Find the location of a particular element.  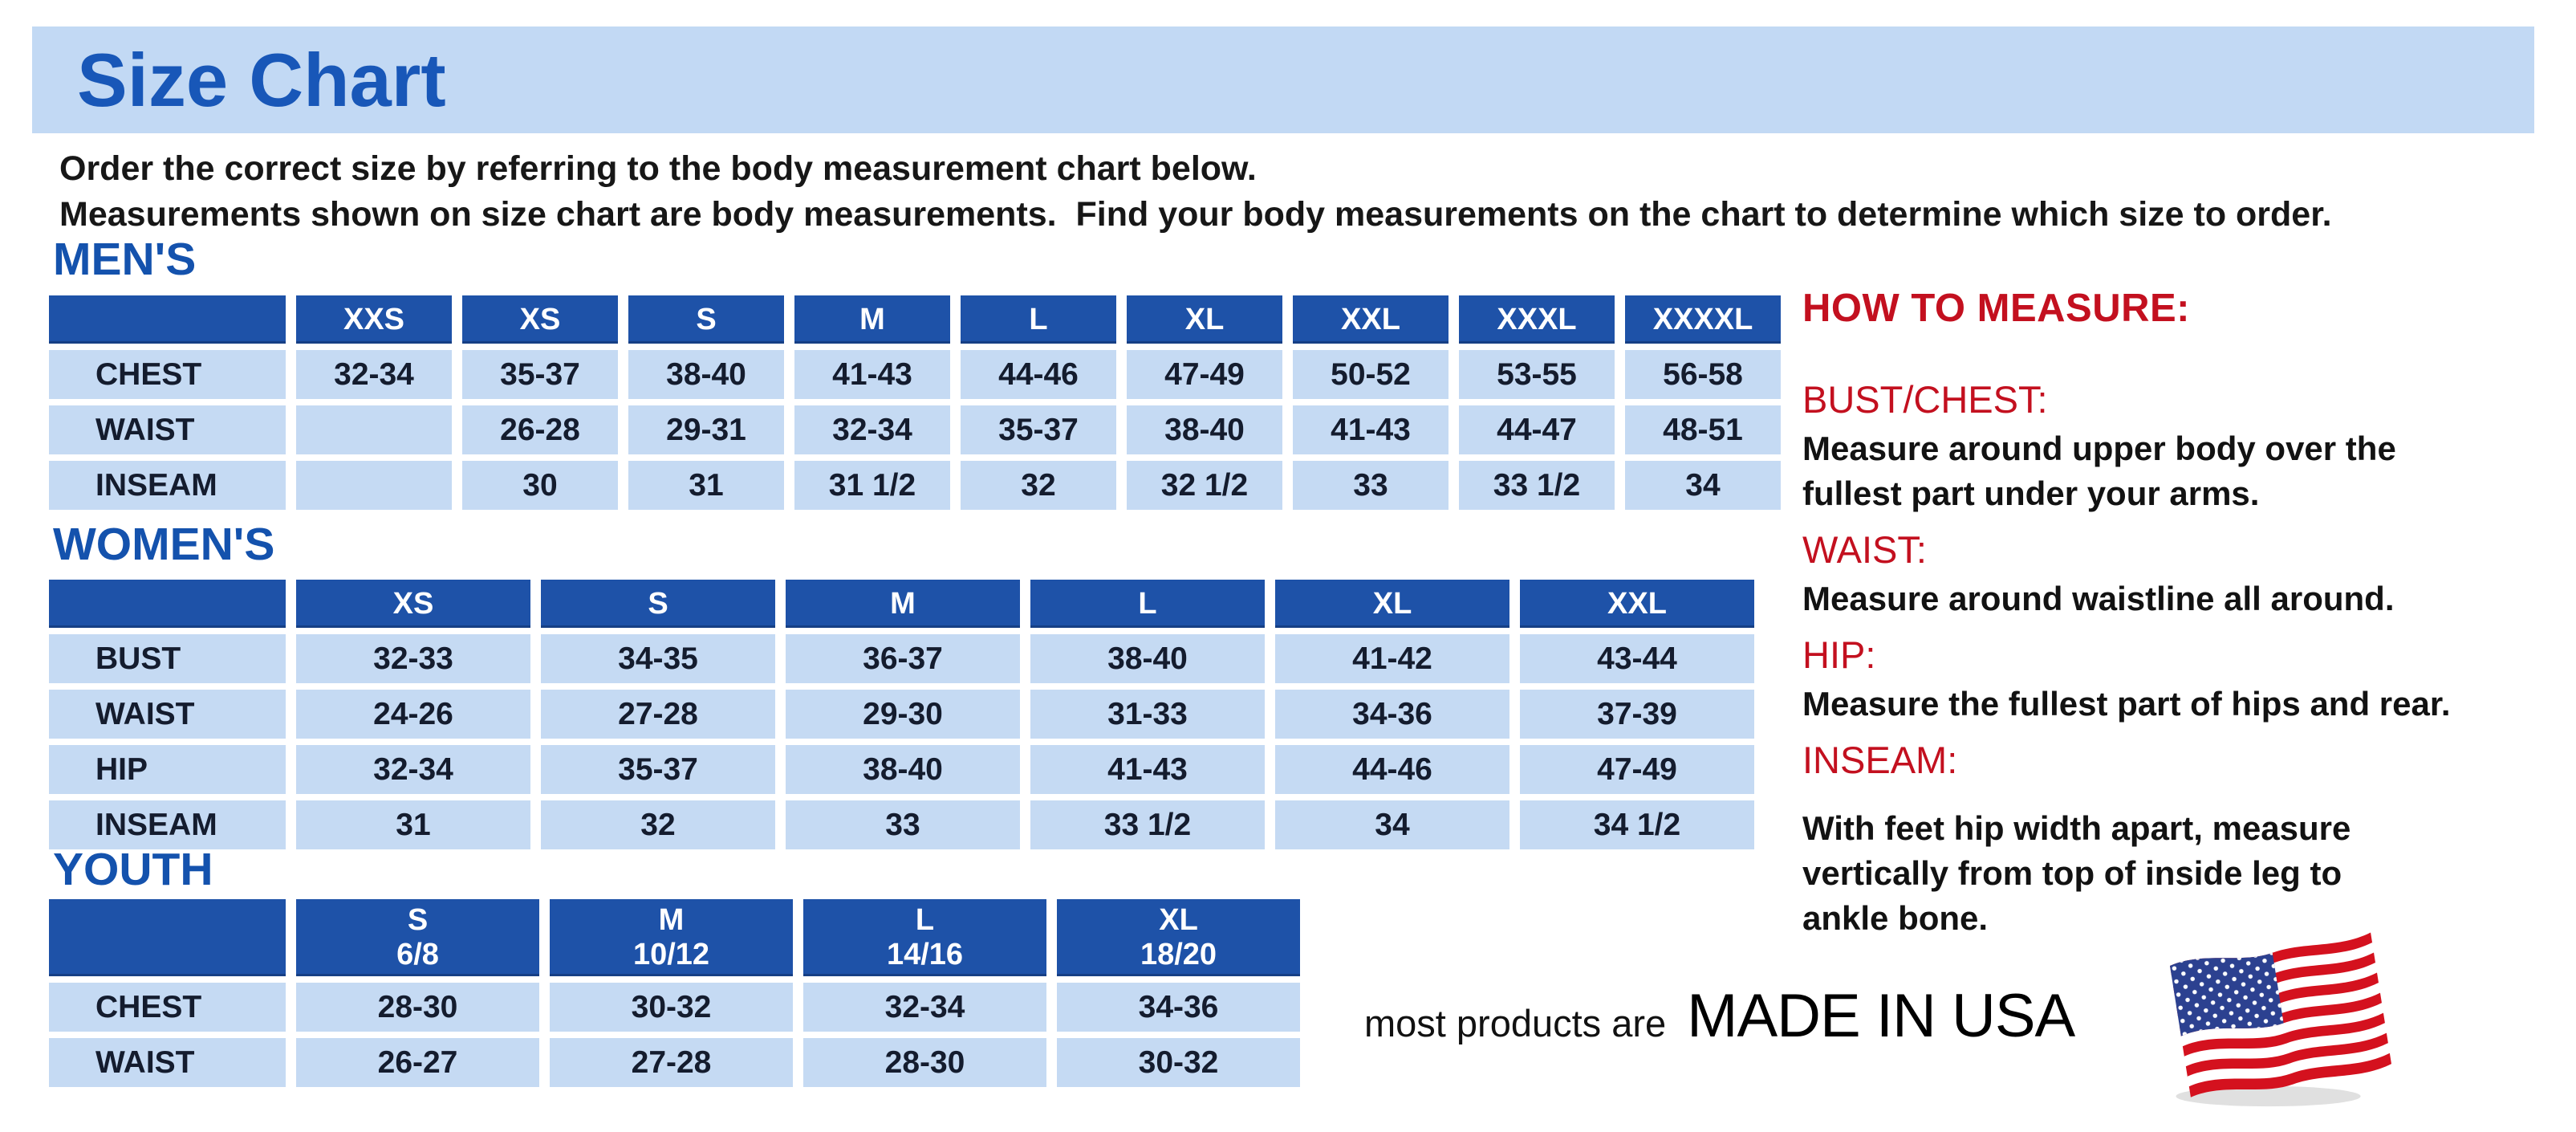

column-header-cell: M is located at coordinates (872, 319).